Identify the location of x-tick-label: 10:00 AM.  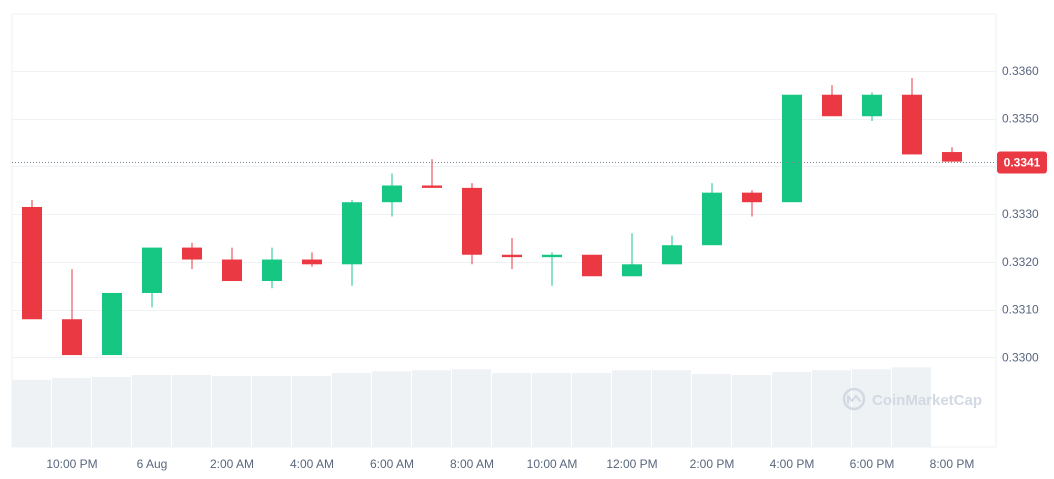
(552, 464).